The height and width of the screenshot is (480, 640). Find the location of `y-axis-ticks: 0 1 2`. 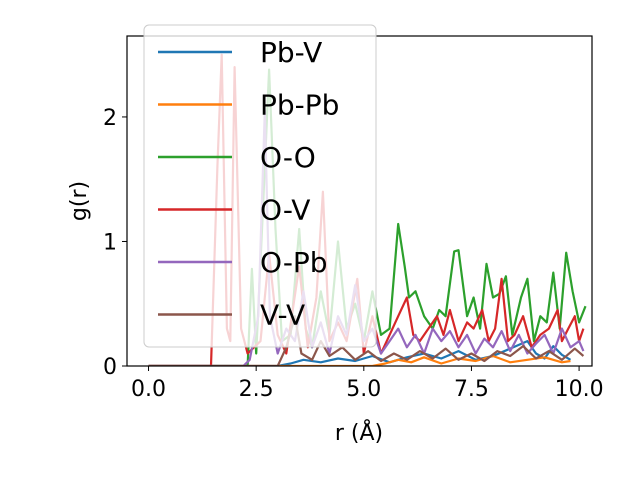

y-axis-ticks: 0 1 2 is located at coordinates (115, 243).